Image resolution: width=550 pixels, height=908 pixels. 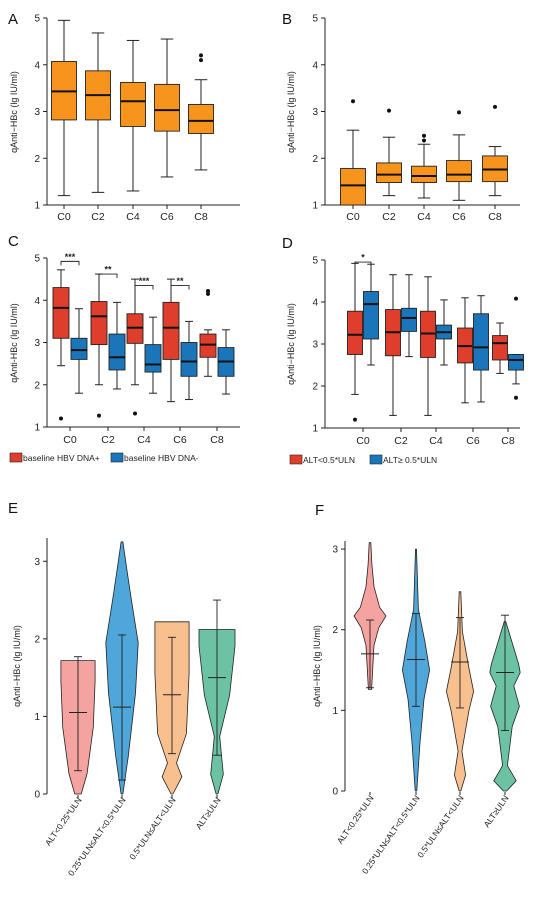 I want to click on violin-body, so click(x=370, y=616).